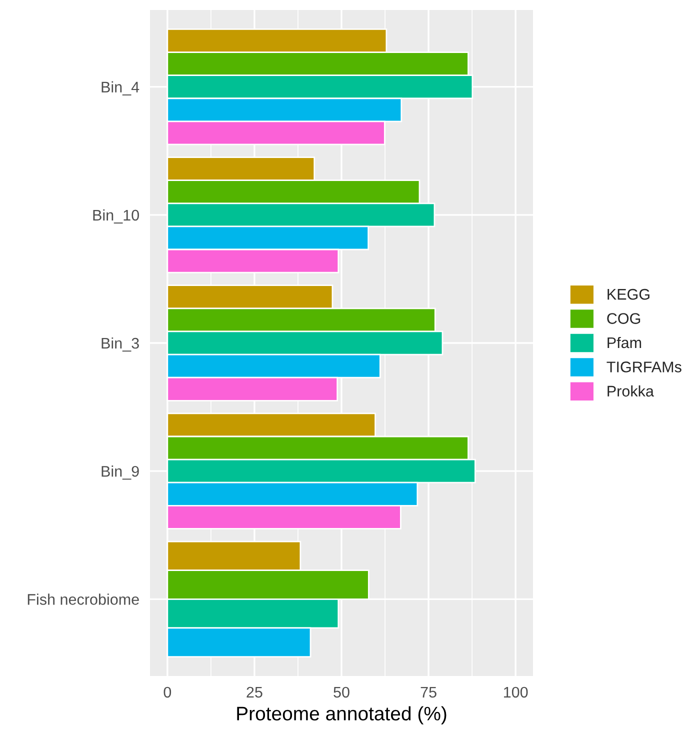 Image resolution: width=690 pixels, height=730 pixels. Describe the element at coordinates (83, 599) in the screenshot. I see `y-tick-label: Fish necrobiome` at that location.